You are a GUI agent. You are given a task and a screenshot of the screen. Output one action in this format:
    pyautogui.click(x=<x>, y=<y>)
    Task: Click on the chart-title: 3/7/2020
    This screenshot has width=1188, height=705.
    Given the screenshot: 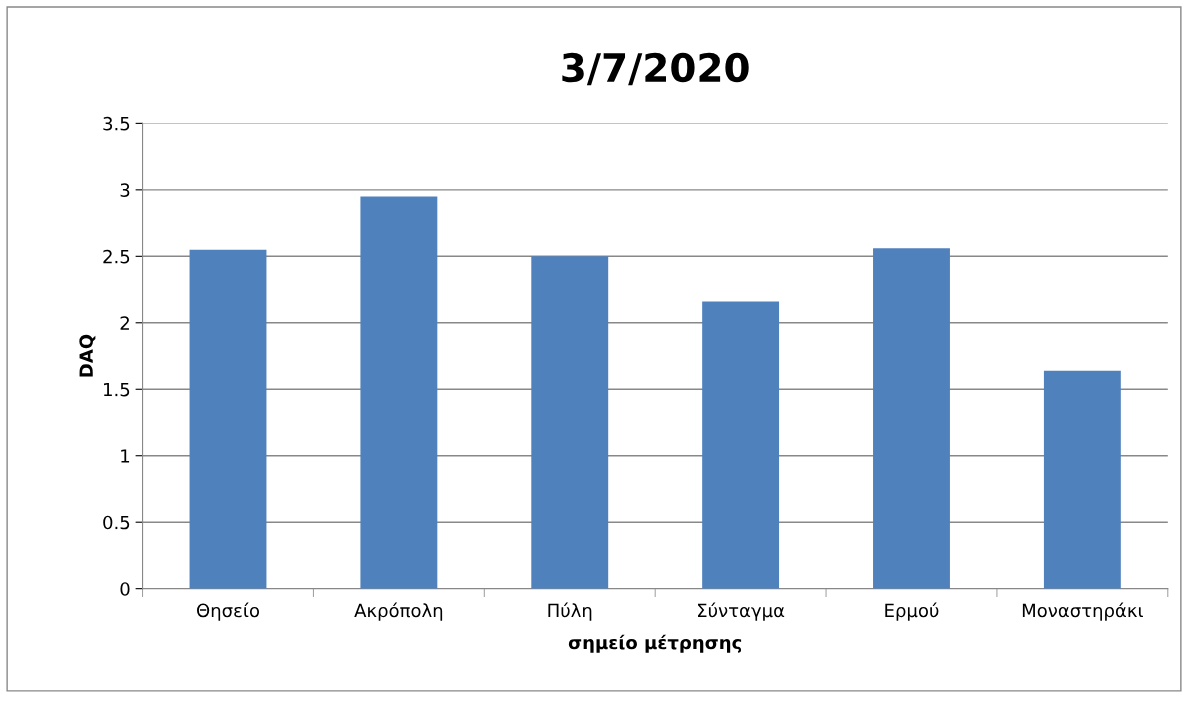 What is the action you would take?
    pyautogui.click(x=655, y=69)
    